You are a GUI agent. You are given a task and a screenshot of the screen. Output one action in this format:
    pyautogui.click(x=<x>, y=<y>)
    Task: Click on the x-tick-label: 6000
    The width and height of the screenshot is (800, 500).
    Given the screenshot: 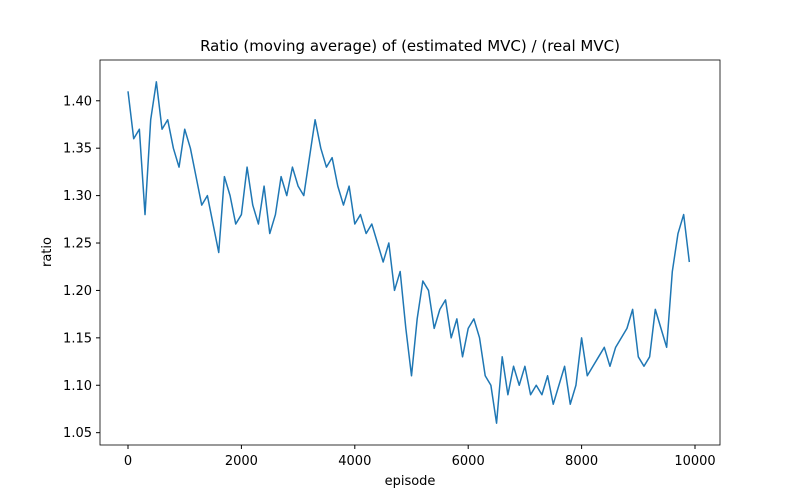 What is the action you would take?
    pyautogui.click(x=468, y=461)
    